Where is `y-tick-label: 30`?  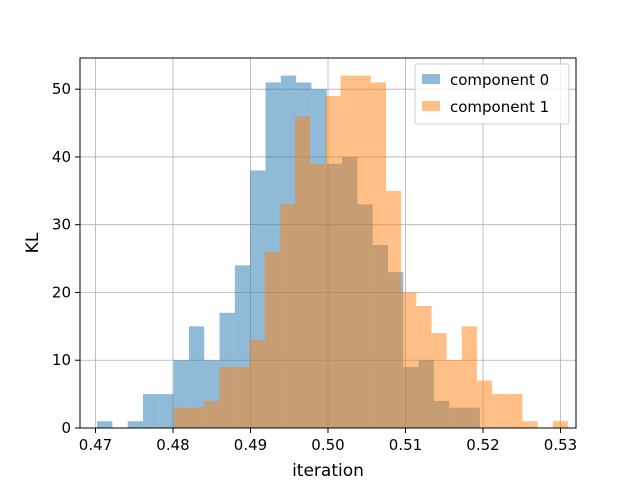
y-tick-label: 30 is located at coordinates (61, 225).